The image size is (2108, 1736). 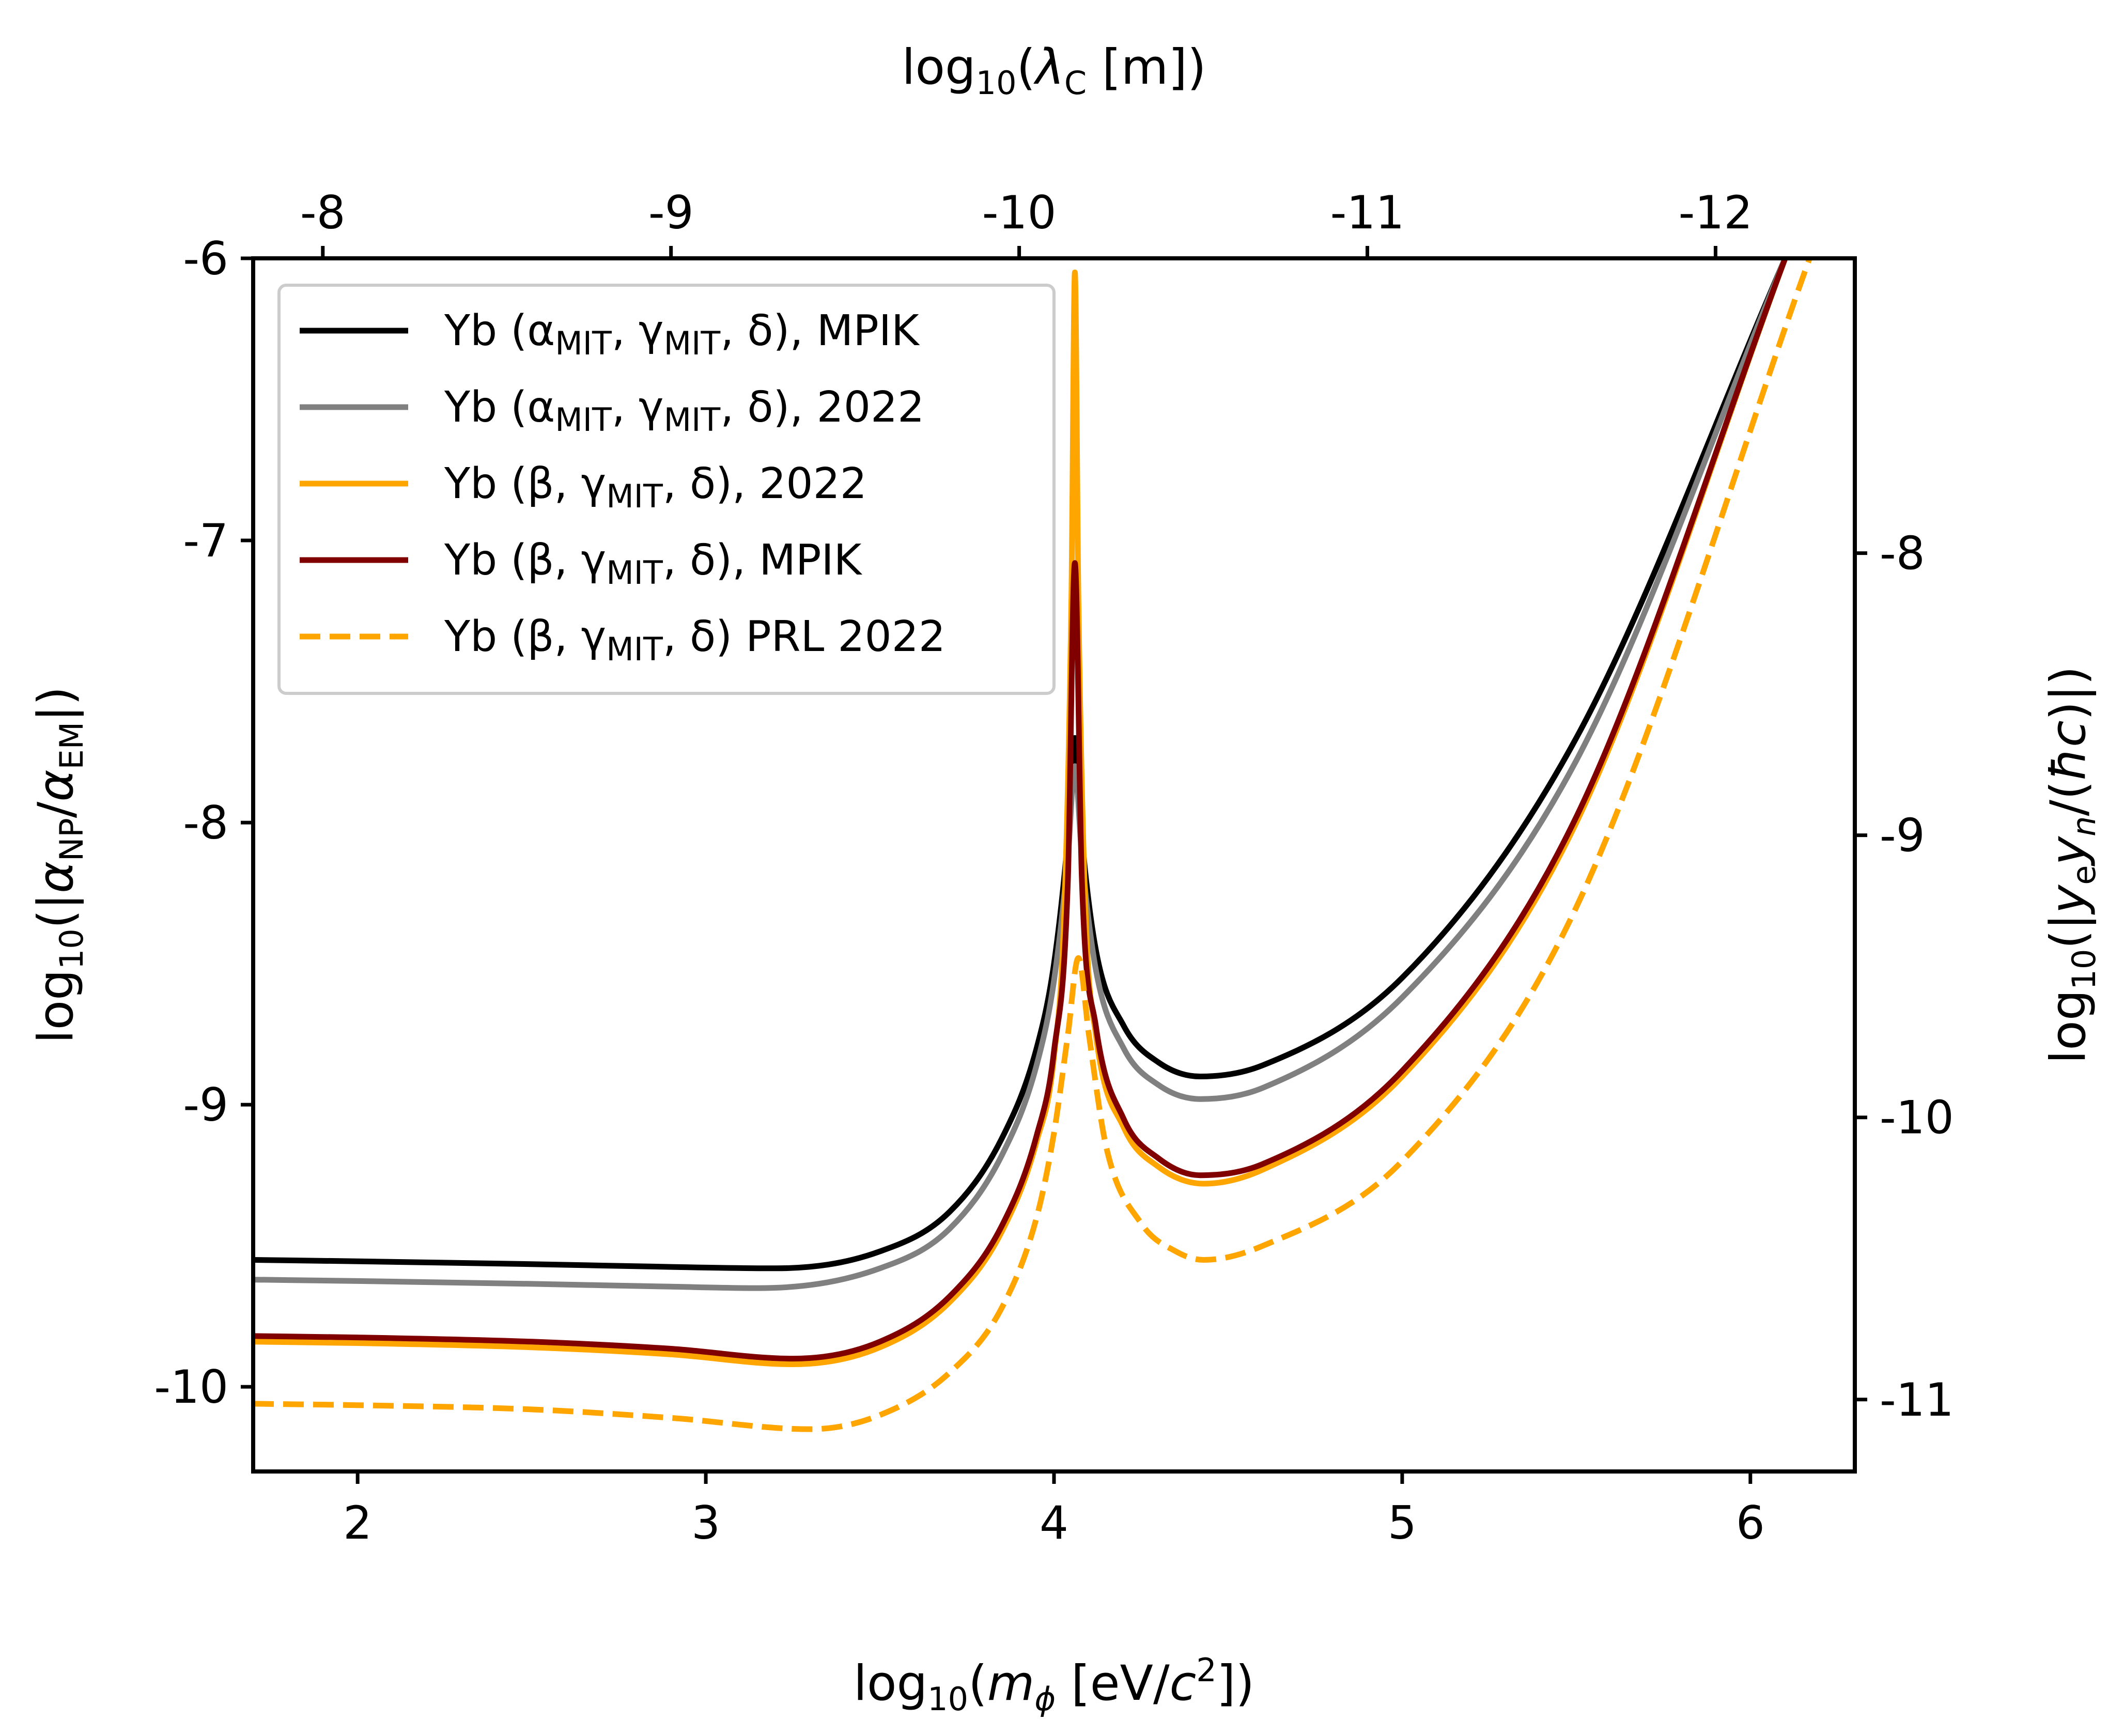 What do you see at coordinates (1917, 1400) in the screenshot?
I see `right-tick-label: -11` at bounding box center [1917, 1400].